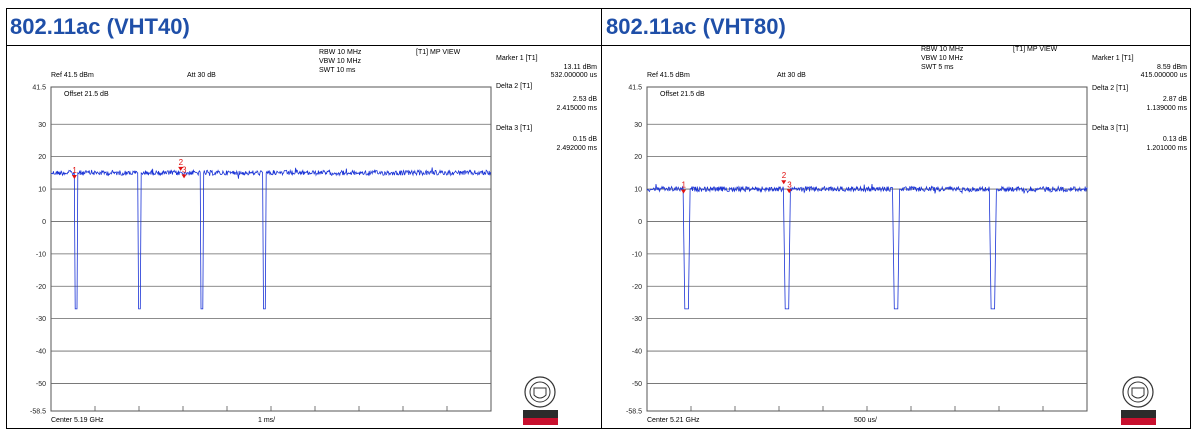 This screenshot has height=429, width=1192. I want to click on delta-3-value: 0.13 dB, so click(1175, 139).